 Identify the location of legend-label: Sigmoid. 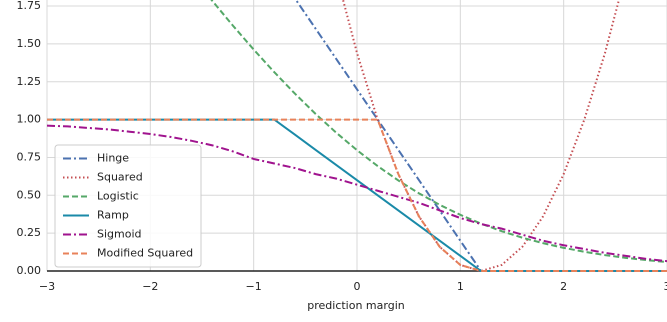
(119, 234).